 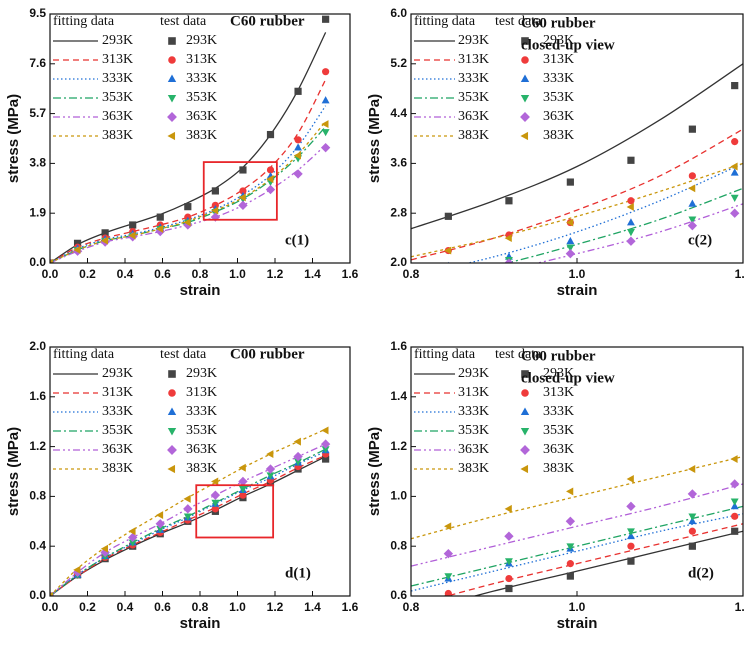 What do you see at coordinates (275, 607) in the screenshot?
I see `x-tick-label: 1.2` at bounding box center [275, 607].